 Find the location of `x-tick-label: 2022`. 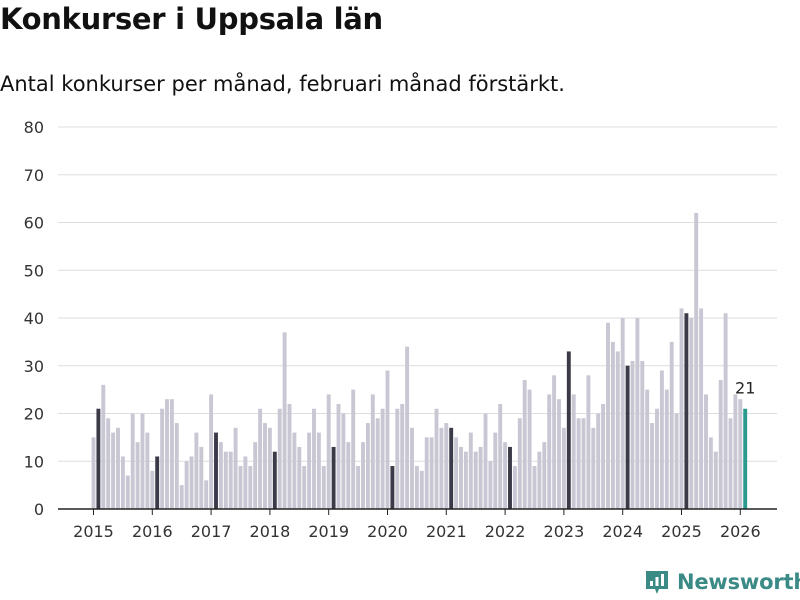

x-tick-label: 2022 is located at coordinates (505, 531).